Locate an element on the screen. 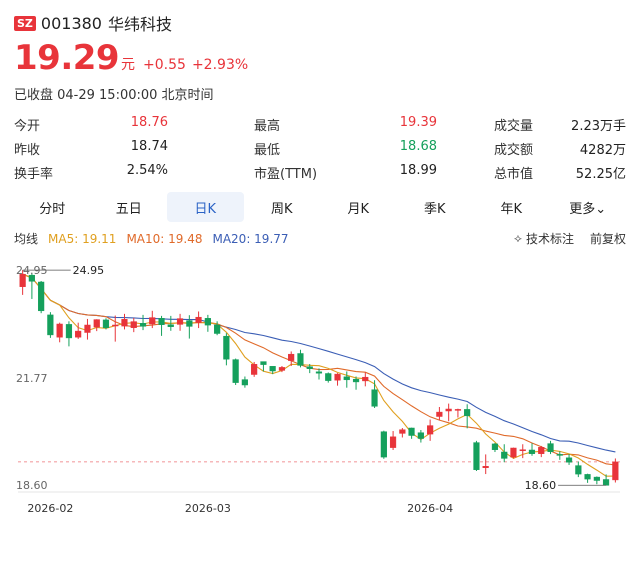 Image resolution: width=638 pixels, height=580 pixels. ma10-value: MA10: 19.48 is located at coordinates (164, 238).